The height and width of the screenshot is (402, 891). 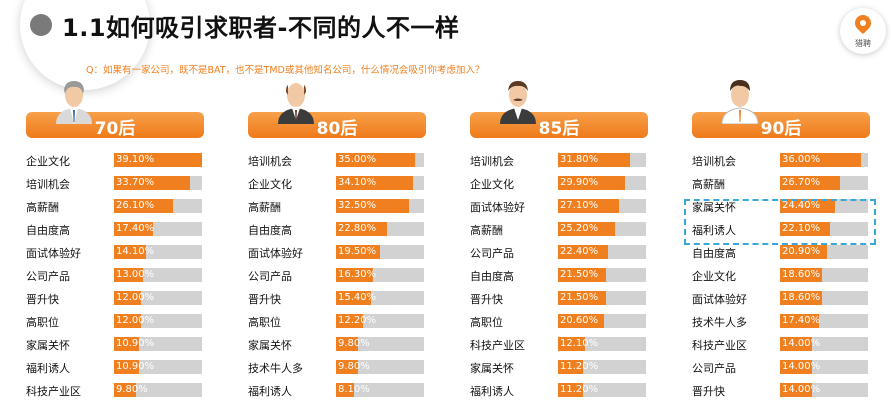 What do you see at coordinates (824, 344) in the screenshot?
I see `bar-track: 14.00%` at bounding box center [824, 344].